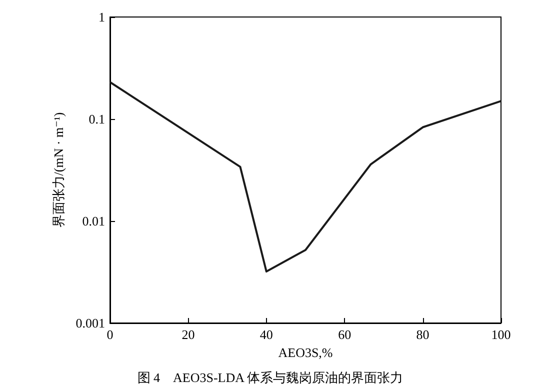  What do you see at coordinates (345, 334) in the screenshot?
I see `x-tick-label: 60` at bounding box center [345, 334].